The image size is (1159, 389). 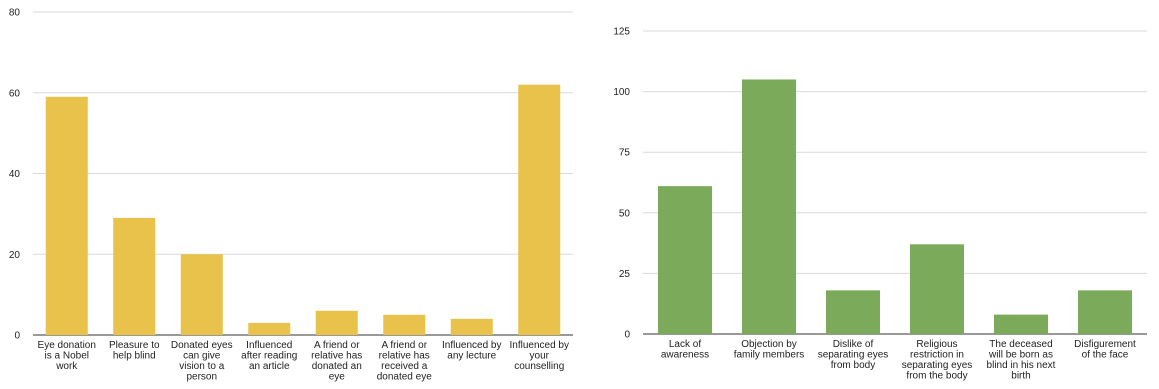 What do you see at coordinates (540, 356) in the screenshot?
I see `x-category-label: Influenced by your counselling` at bounding box center [540, 356].